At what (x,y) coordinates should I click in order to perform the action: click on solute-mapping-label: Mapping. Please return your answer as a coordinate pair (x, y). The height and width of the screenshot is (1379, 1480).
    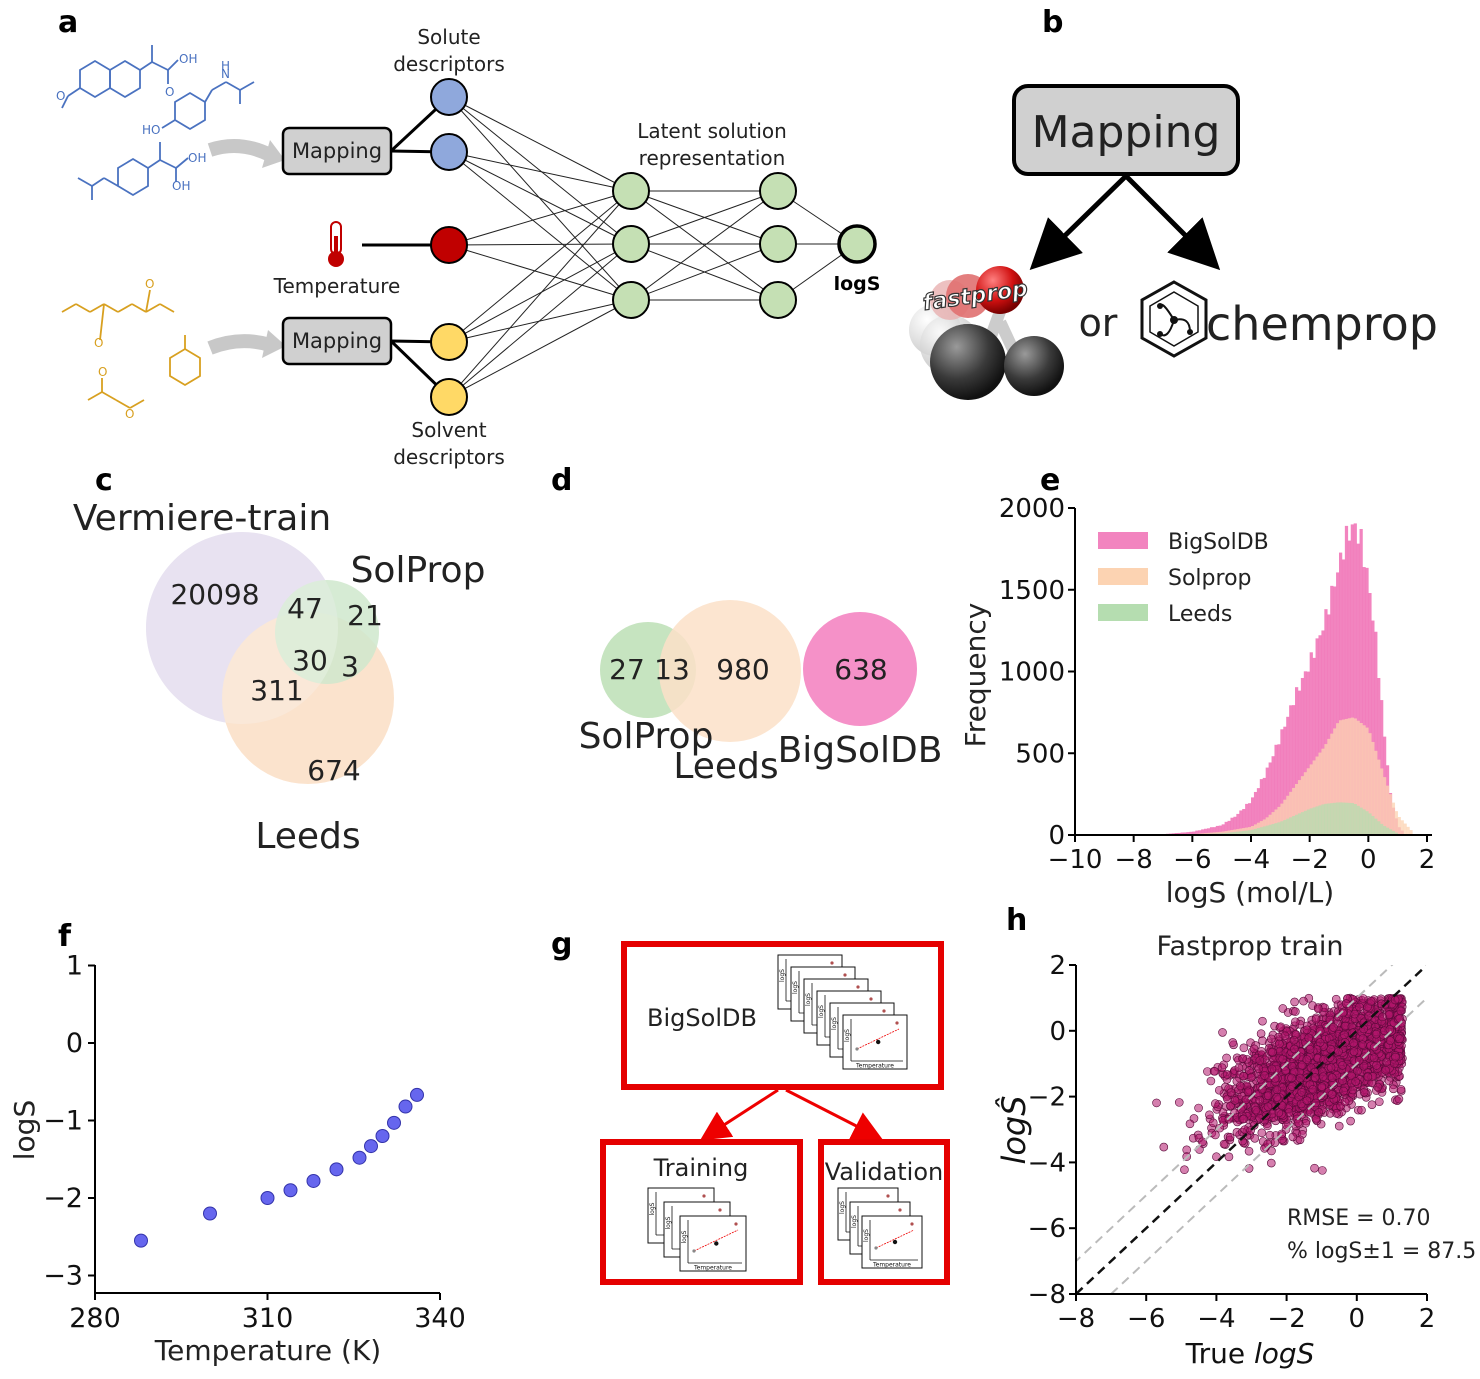
    Looking at the image, I should click on (337, 151).